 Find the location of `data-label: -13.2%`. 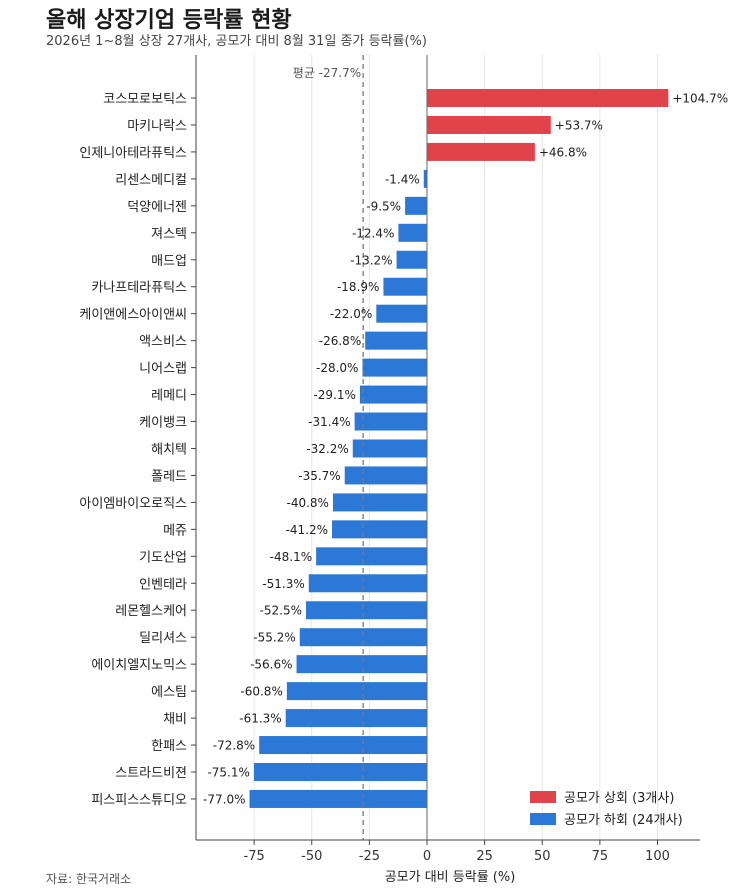

data-label: -13.2% is located at coordinates (371, 260).